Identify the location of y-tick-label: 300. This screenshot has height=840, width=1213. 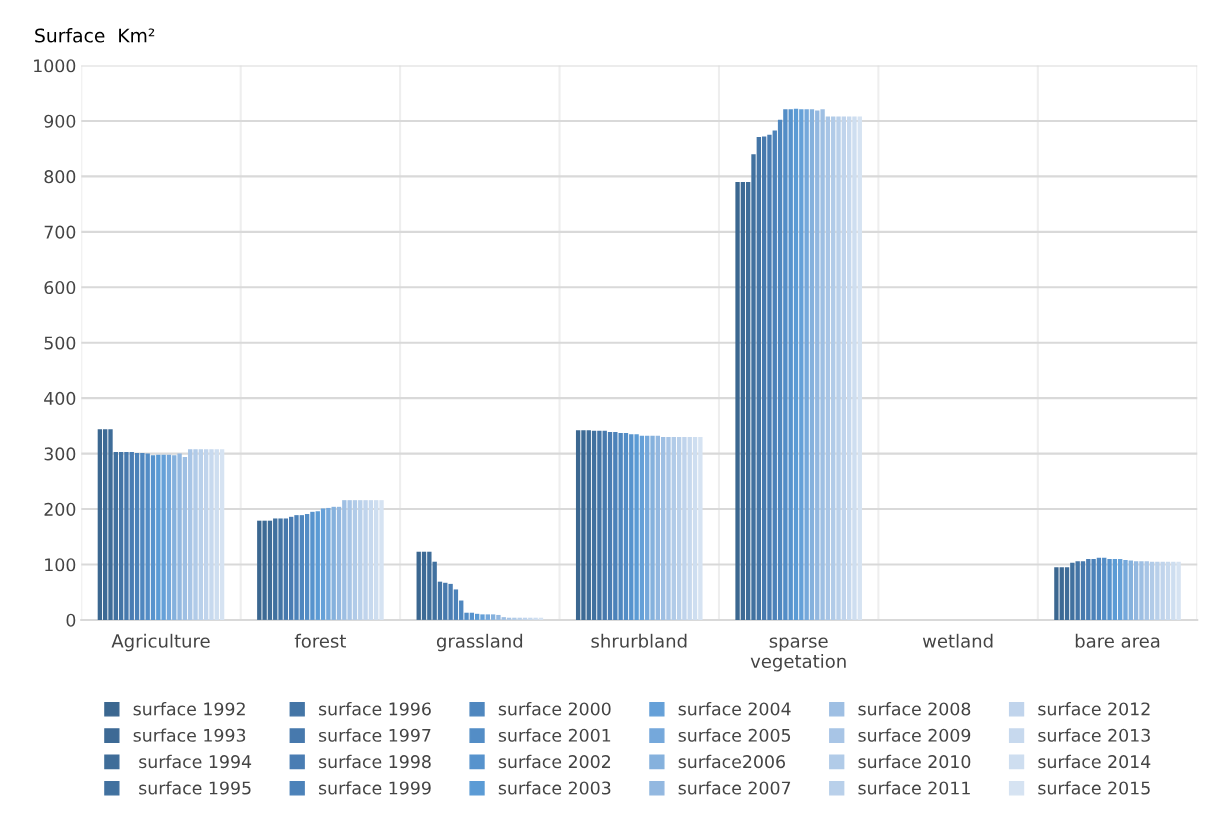
(60, 454).